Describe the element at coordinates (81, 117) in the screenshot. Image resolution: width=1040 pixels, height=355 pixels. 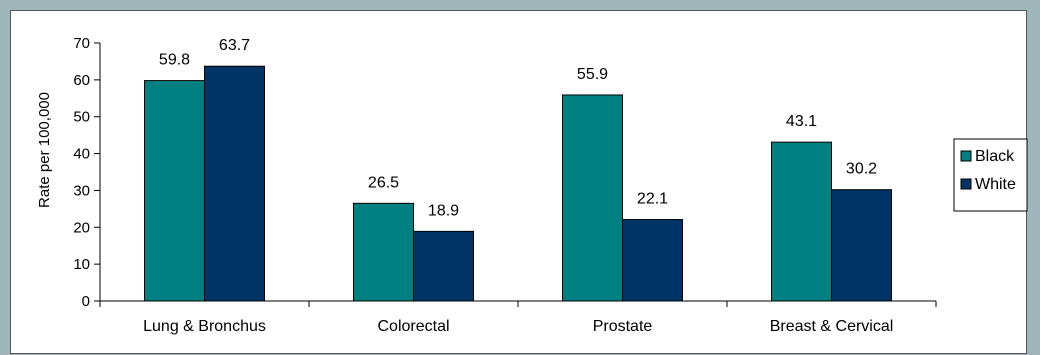
I see `y-tick-label: 50` at that location.